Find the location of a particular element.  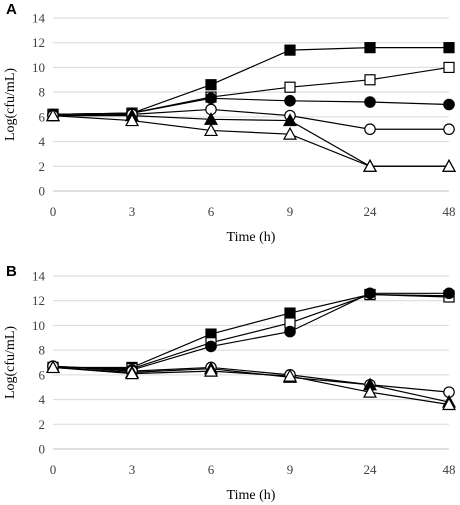

data-point-filled-triangle is located at coordinates (290, 120).